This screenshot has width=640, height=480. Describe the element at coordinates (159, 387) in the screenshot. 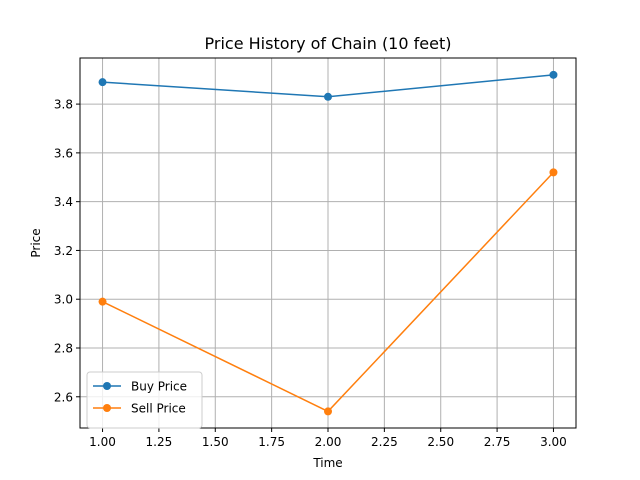

I see `legend-label: Buy Price` at that location.